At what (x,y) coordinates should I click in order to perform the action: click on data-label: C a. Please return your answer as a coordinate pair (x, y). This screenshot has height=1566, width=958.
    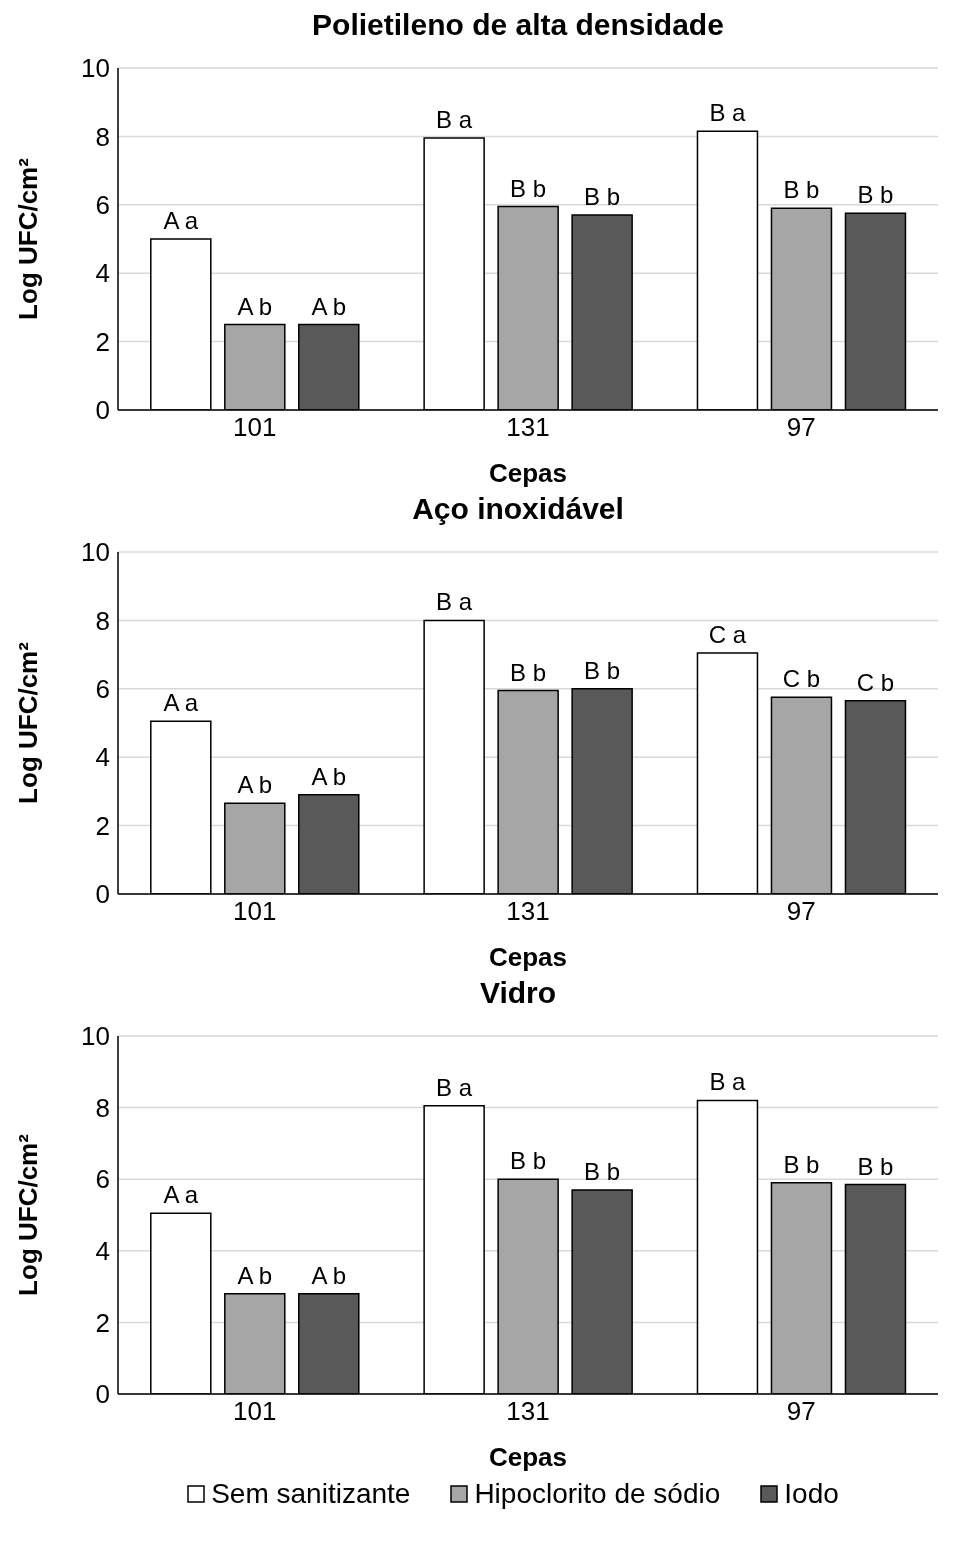
    Looking at the image, I should click on (727, 634).